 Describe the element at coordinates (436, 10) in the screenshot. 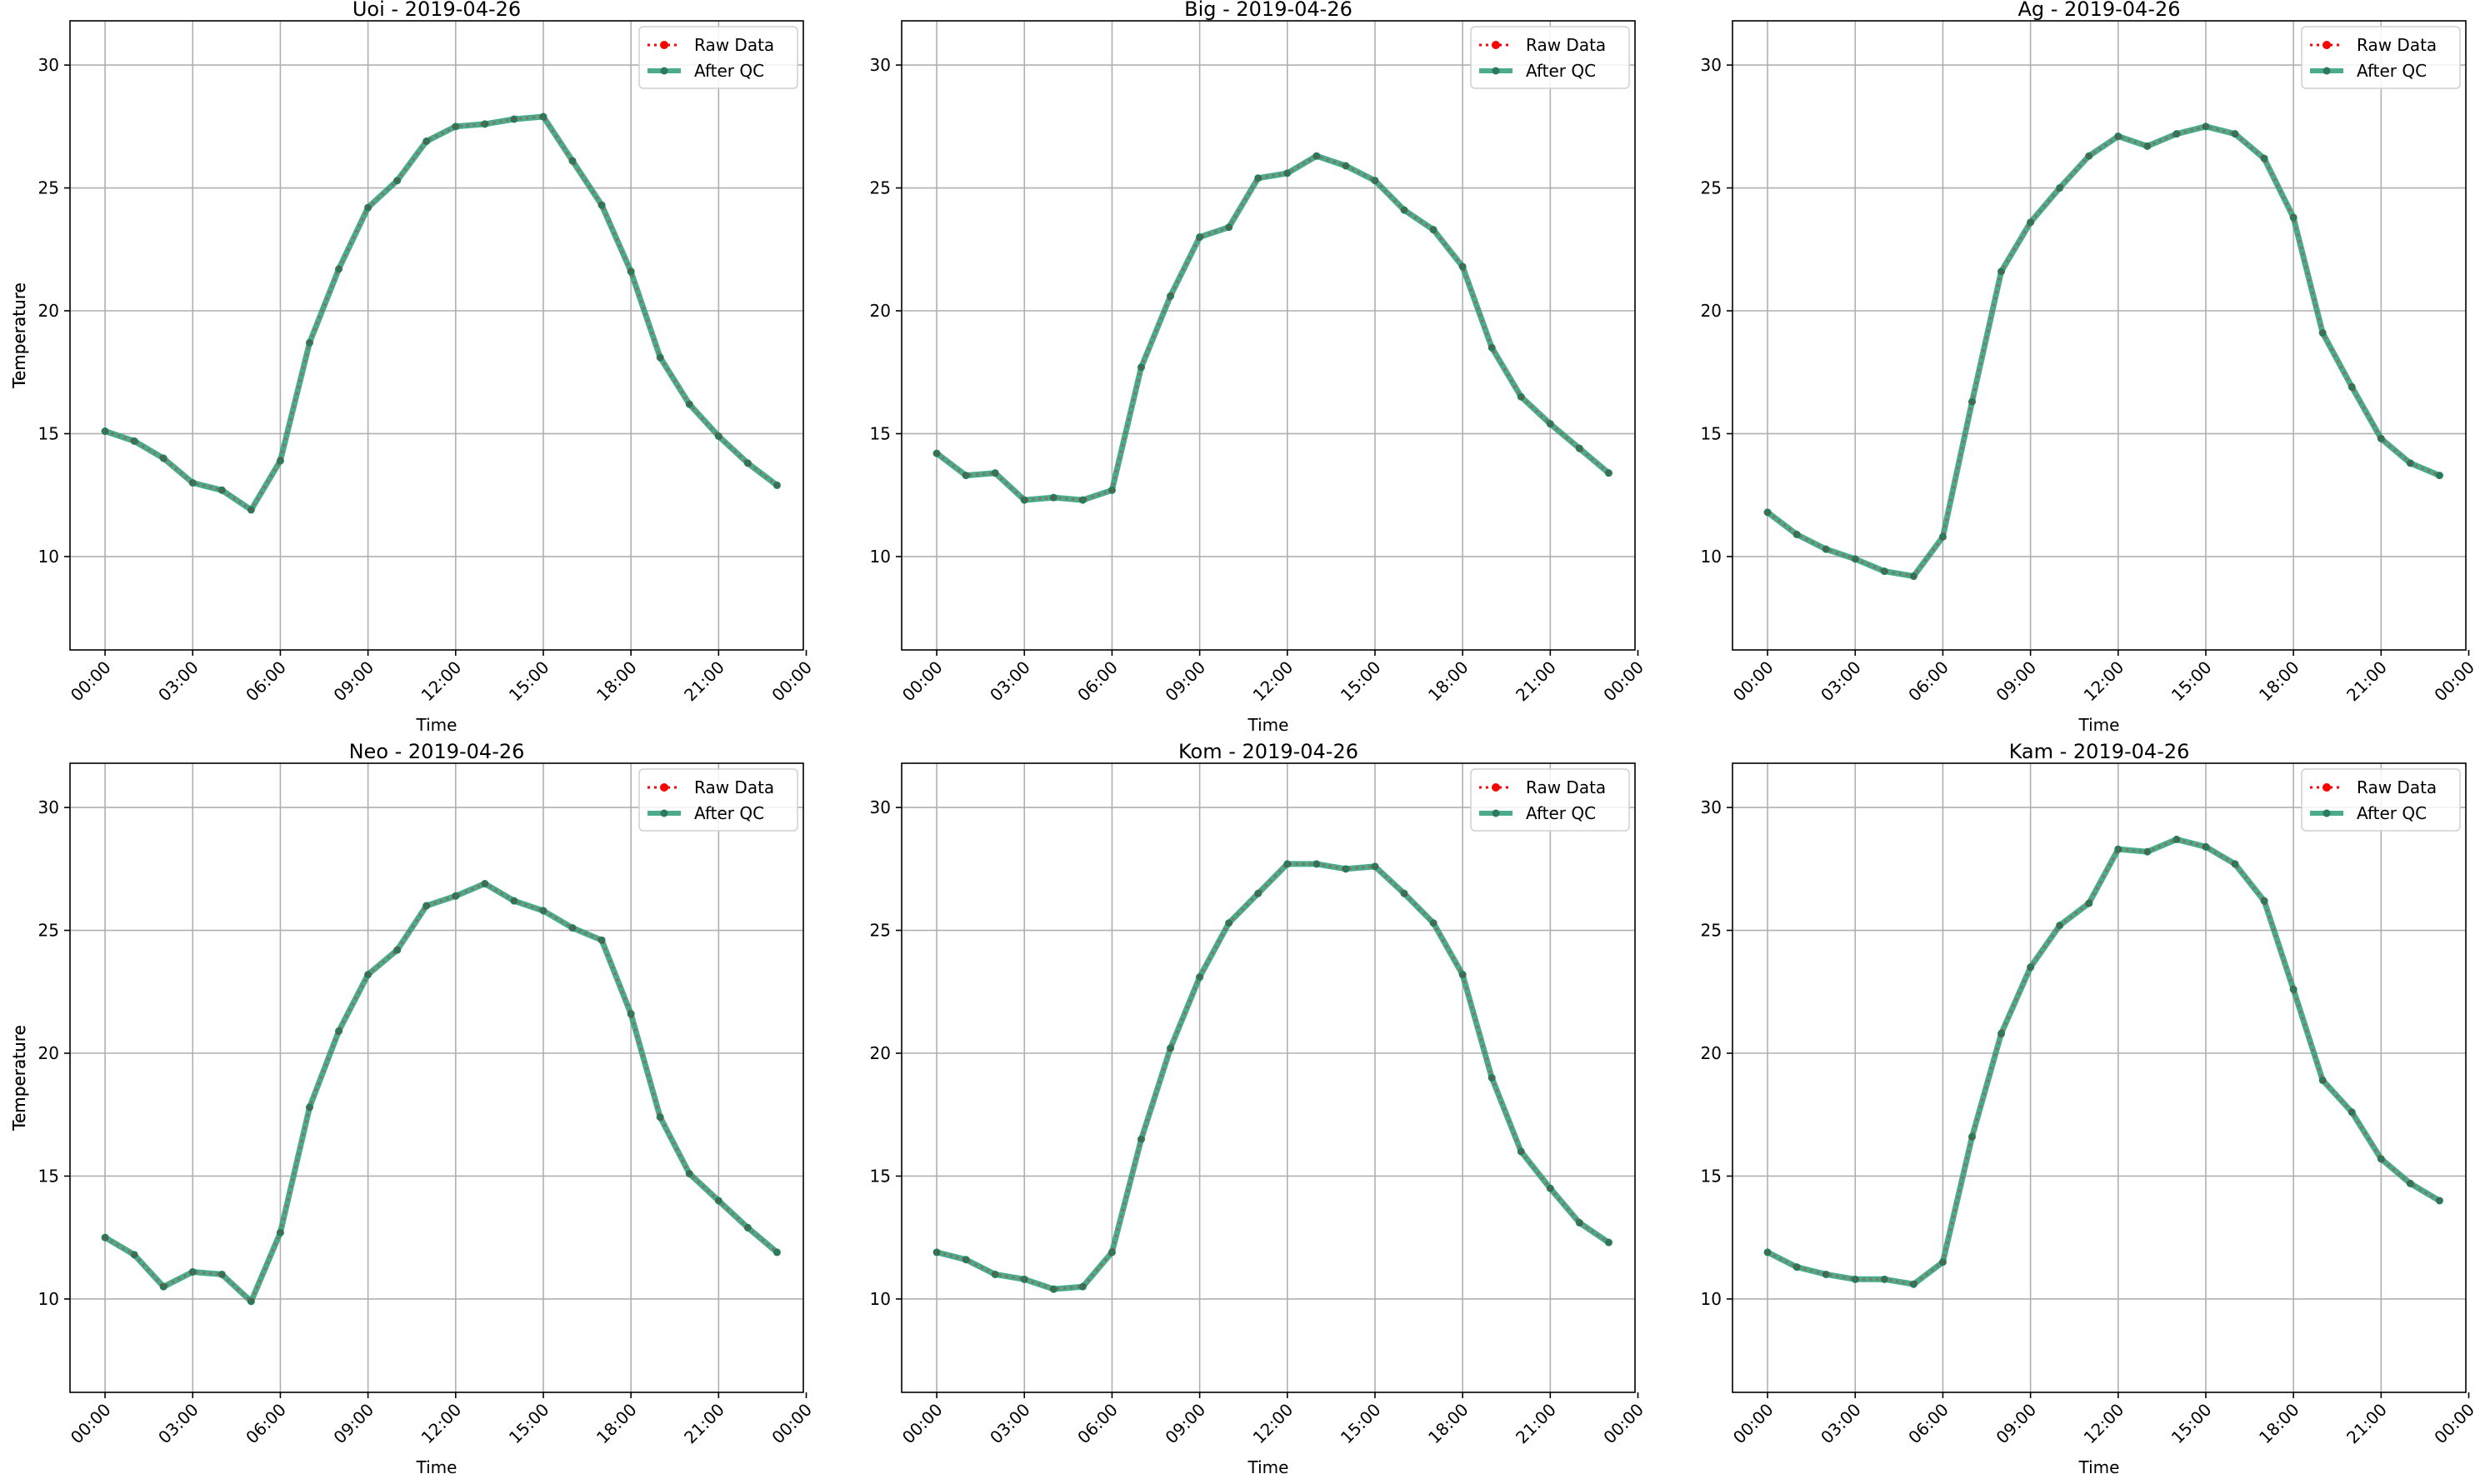

I see `chart-title: Uoi - 2019-04-26` at that location.